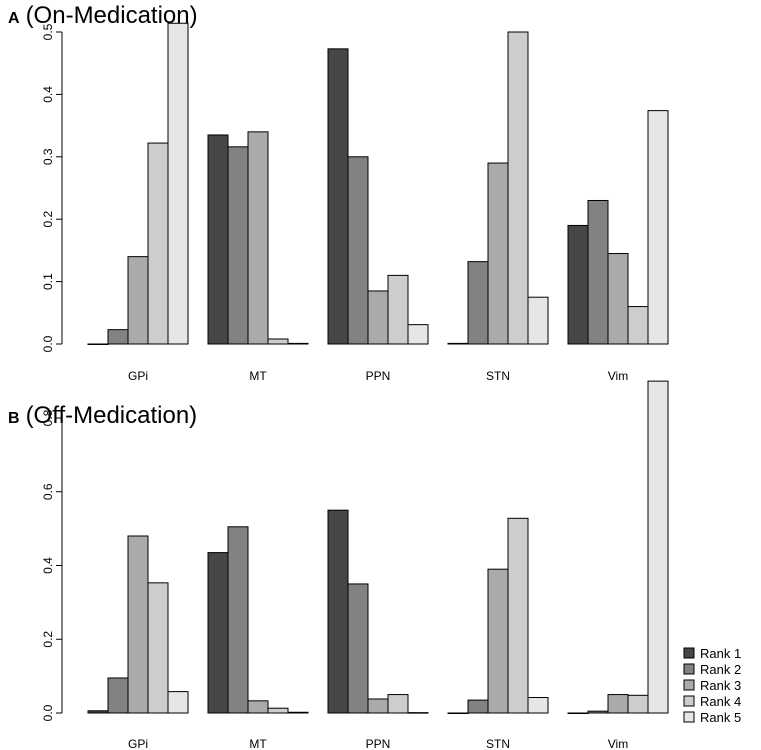 The width and height of the screenshot is (761, 750). What do you see at coordinates (258, 743) in the screenshot?
I see `panel-b-category-label: MT` at bounding box center [258, 743].